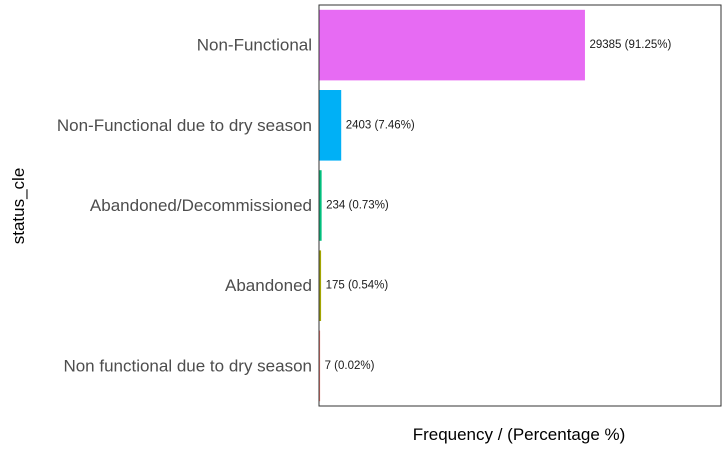  Describe the element at coordinates (268, 285) in the screenshot. I see `category-label-3: Abandoned` at that location.